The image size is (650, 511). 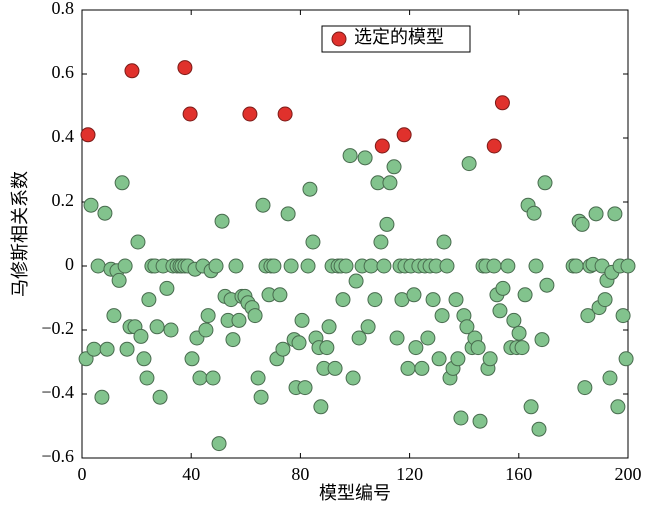 What do you see at coordinates (20, 234) in the screenshot?
I see `y-axis-label: 马修斯相关系数` at bounding box center [20, 234].